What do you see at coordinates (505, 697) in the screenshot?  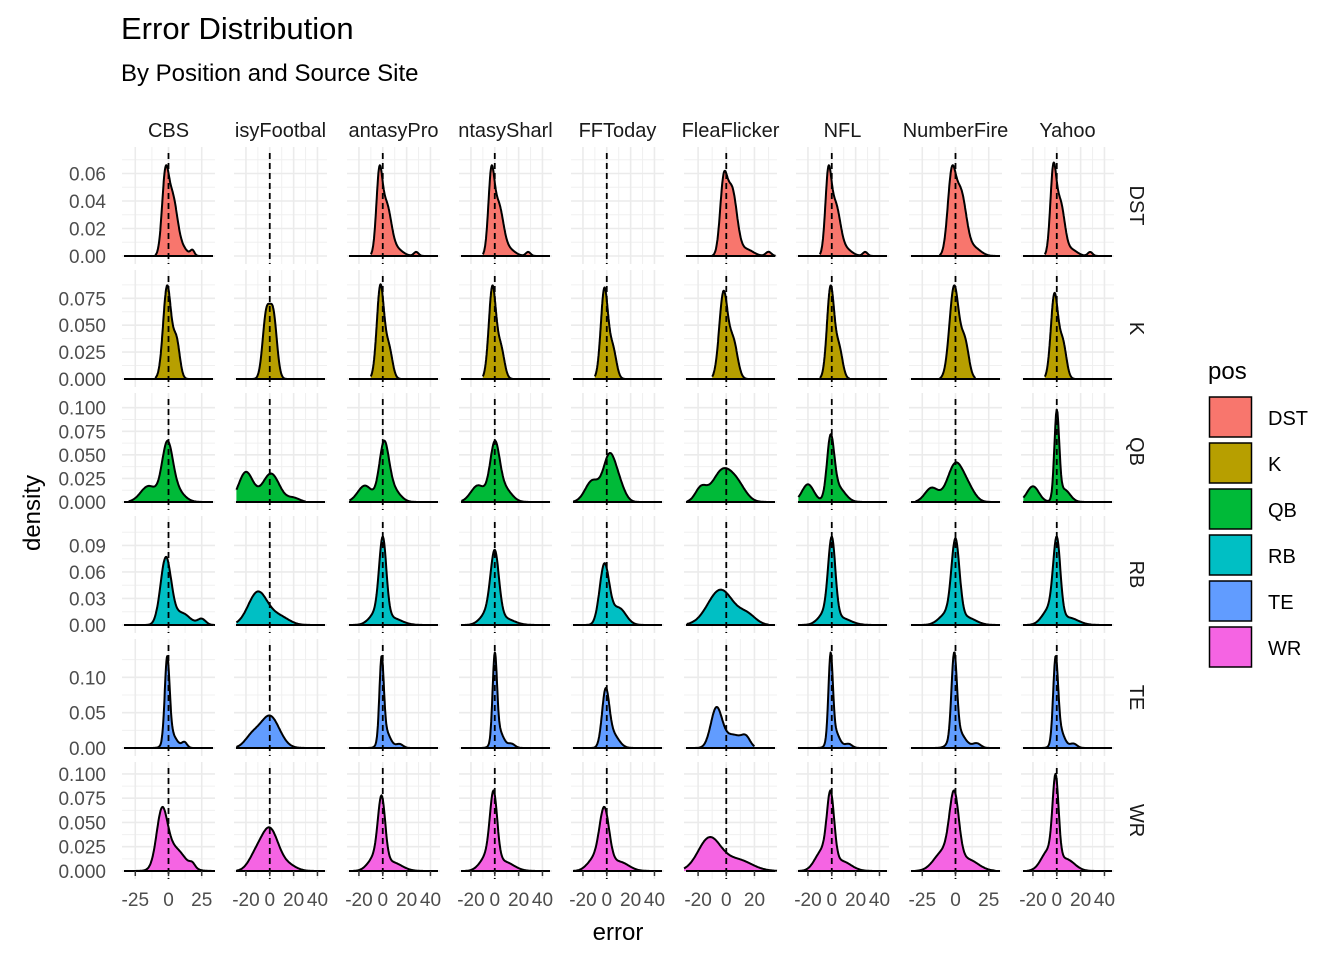 I see `panel-TE-FantasySharks` at bounding box center [505, 697].